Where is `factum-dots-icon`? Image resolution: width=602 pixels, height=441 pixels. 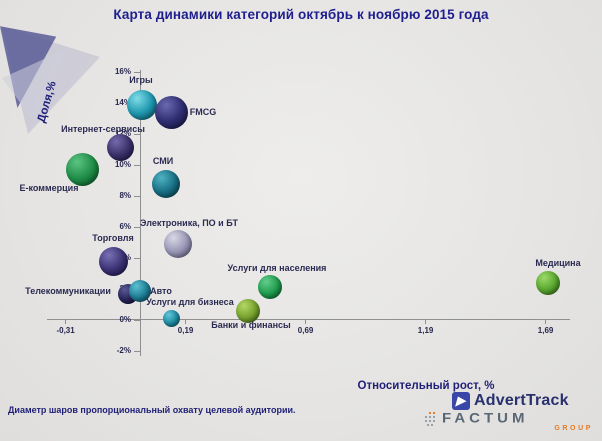
factum-dots-icon is located at coordinates (431, 418).